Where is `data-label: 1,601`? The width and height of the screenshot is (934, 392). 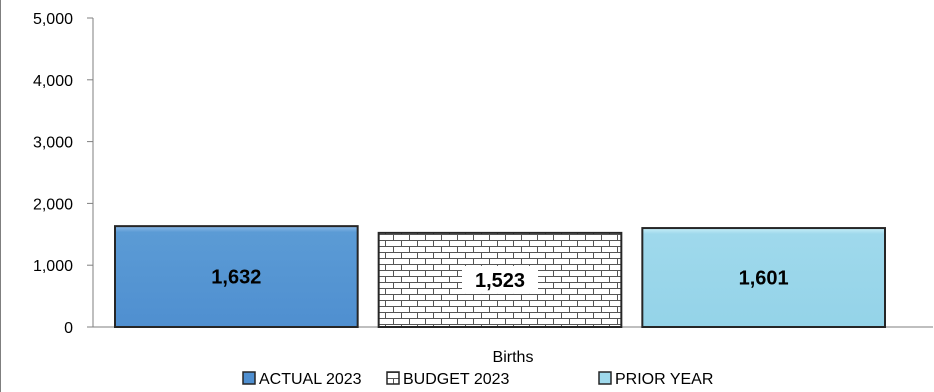
data-label: 1,601 is located at coordinates (764, 279).